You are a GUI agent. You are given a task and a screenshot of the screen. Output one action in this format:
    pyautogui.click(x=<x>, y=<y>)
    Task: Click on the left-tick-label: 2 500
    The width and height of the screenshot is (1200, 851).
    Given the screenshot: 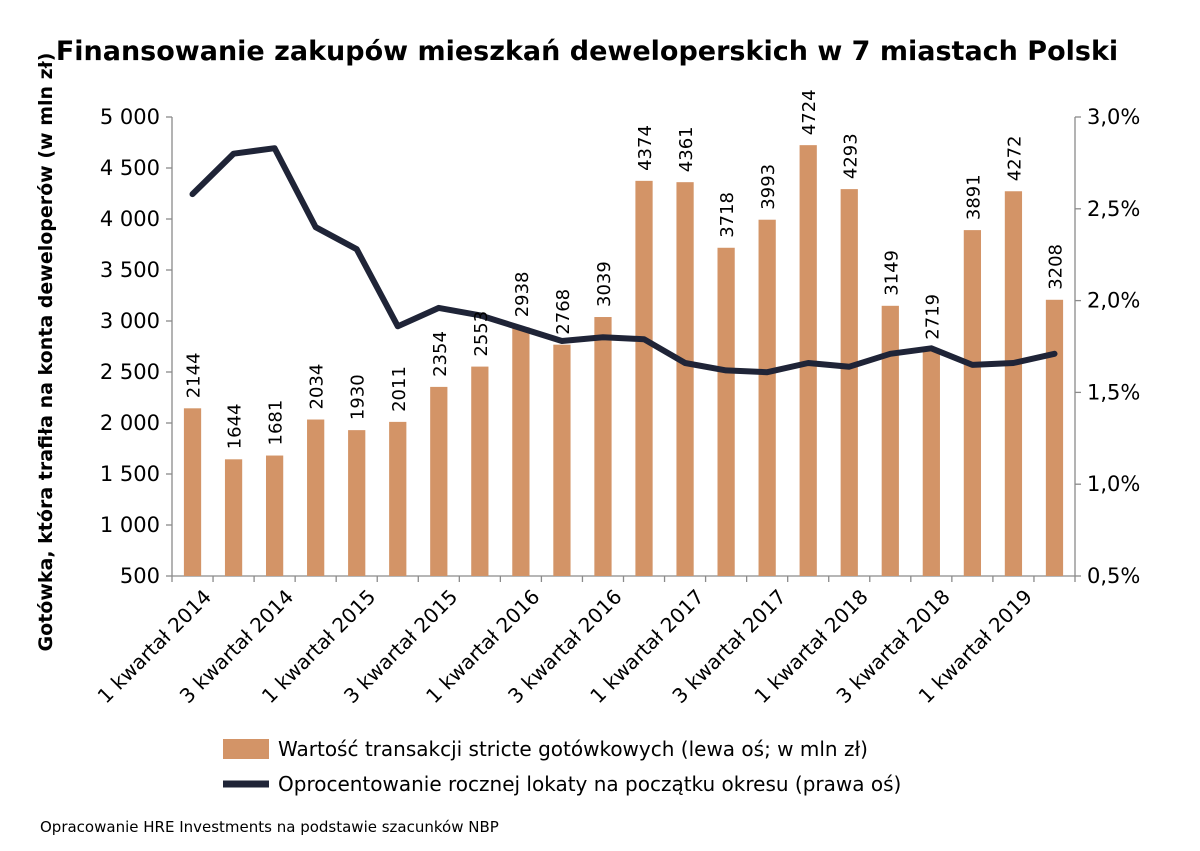 What is the action you would take?
    pyautogui.click(x=130, y=372)
    